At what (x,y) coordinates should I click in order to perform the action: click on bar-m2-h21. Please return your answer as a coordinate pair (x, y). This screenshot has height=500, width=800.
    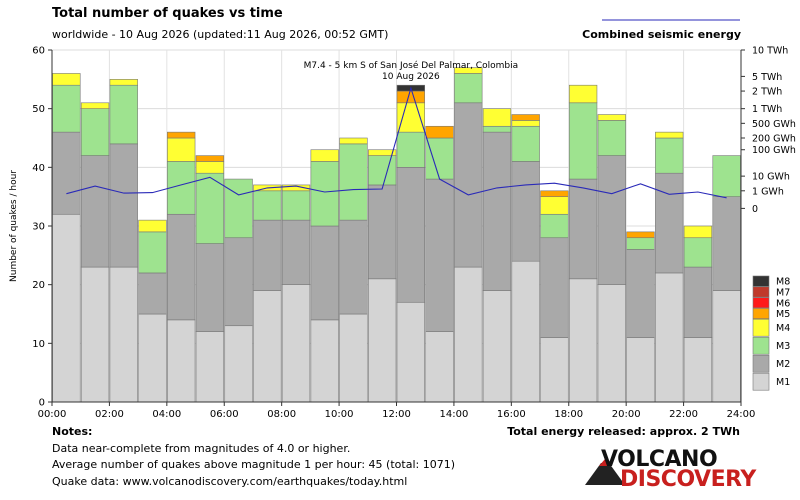
    Looking at the image, I should click on (669, 223).